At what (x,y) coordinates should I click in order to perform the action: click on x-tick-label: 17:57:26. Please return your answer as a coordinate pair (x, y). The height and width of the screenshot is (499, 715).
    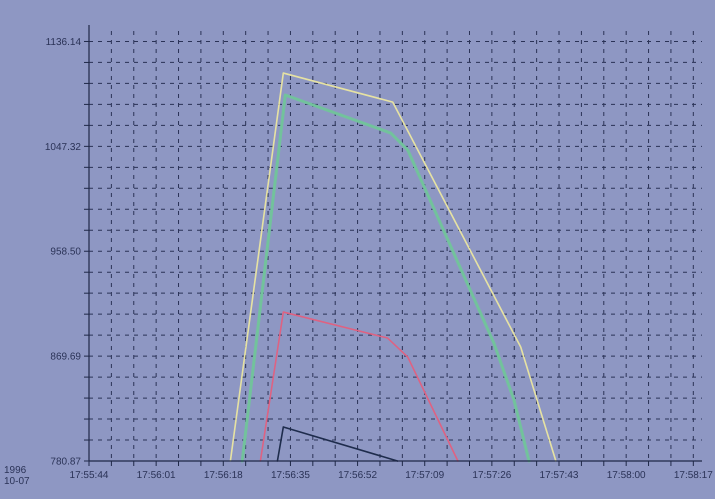
    Looking at the image, I should click on (492, 475).